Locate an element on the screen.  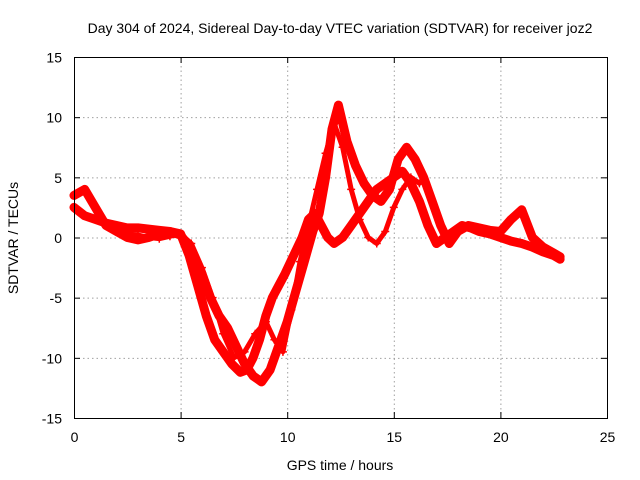
y-tick-label: -5 is located at coordinates (56, 298).